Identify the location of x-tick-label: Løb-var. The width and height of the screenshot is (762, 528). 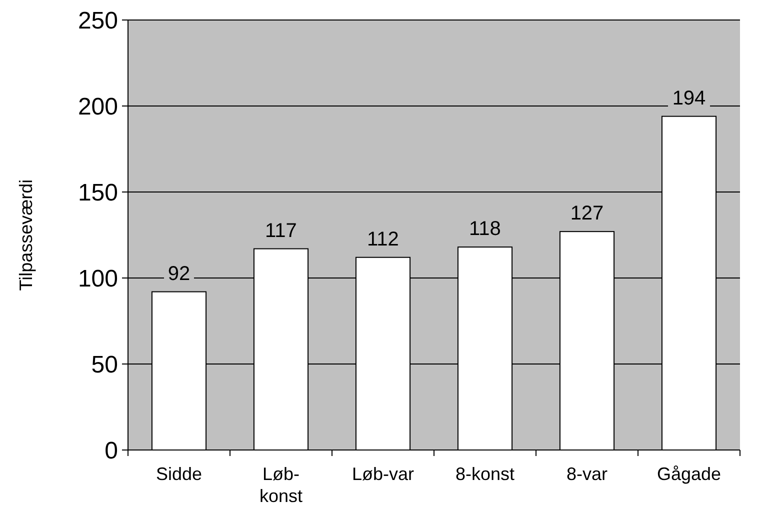
(383, 474).